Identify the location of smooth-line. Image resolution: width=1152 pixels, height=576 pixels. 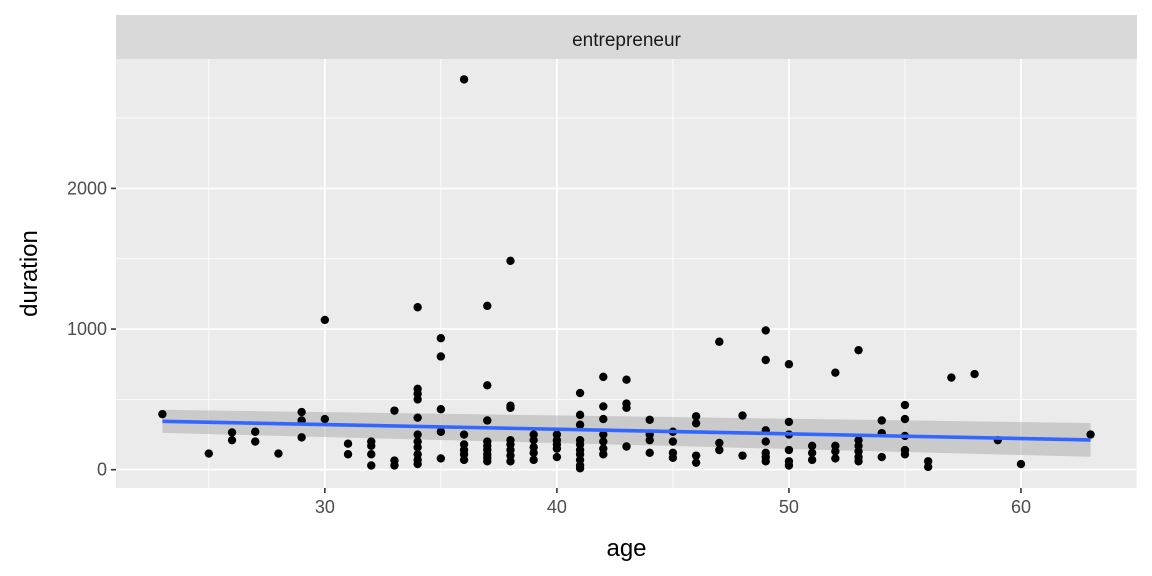
(626, 430).